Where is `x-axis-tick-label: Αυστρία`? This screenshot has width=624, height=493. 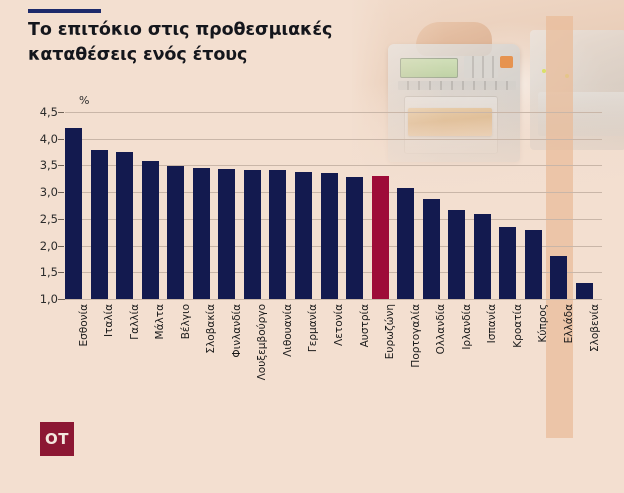
x-axis-tick-label: Αυστρία is located at coordinates (364, 326).